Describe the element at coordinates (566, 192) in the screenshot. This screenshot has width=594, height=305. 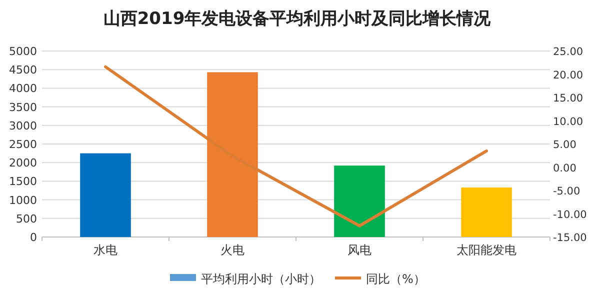
I see `y2-tick-label: -5.00` at that location.